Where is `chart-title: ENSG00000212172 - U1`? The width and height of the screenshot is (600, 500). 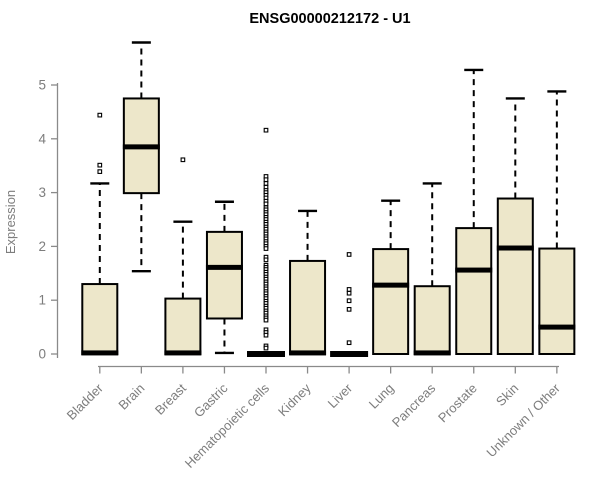
chart-title: ENSG00000212172 - U1 is located at coordinates (329, 19).